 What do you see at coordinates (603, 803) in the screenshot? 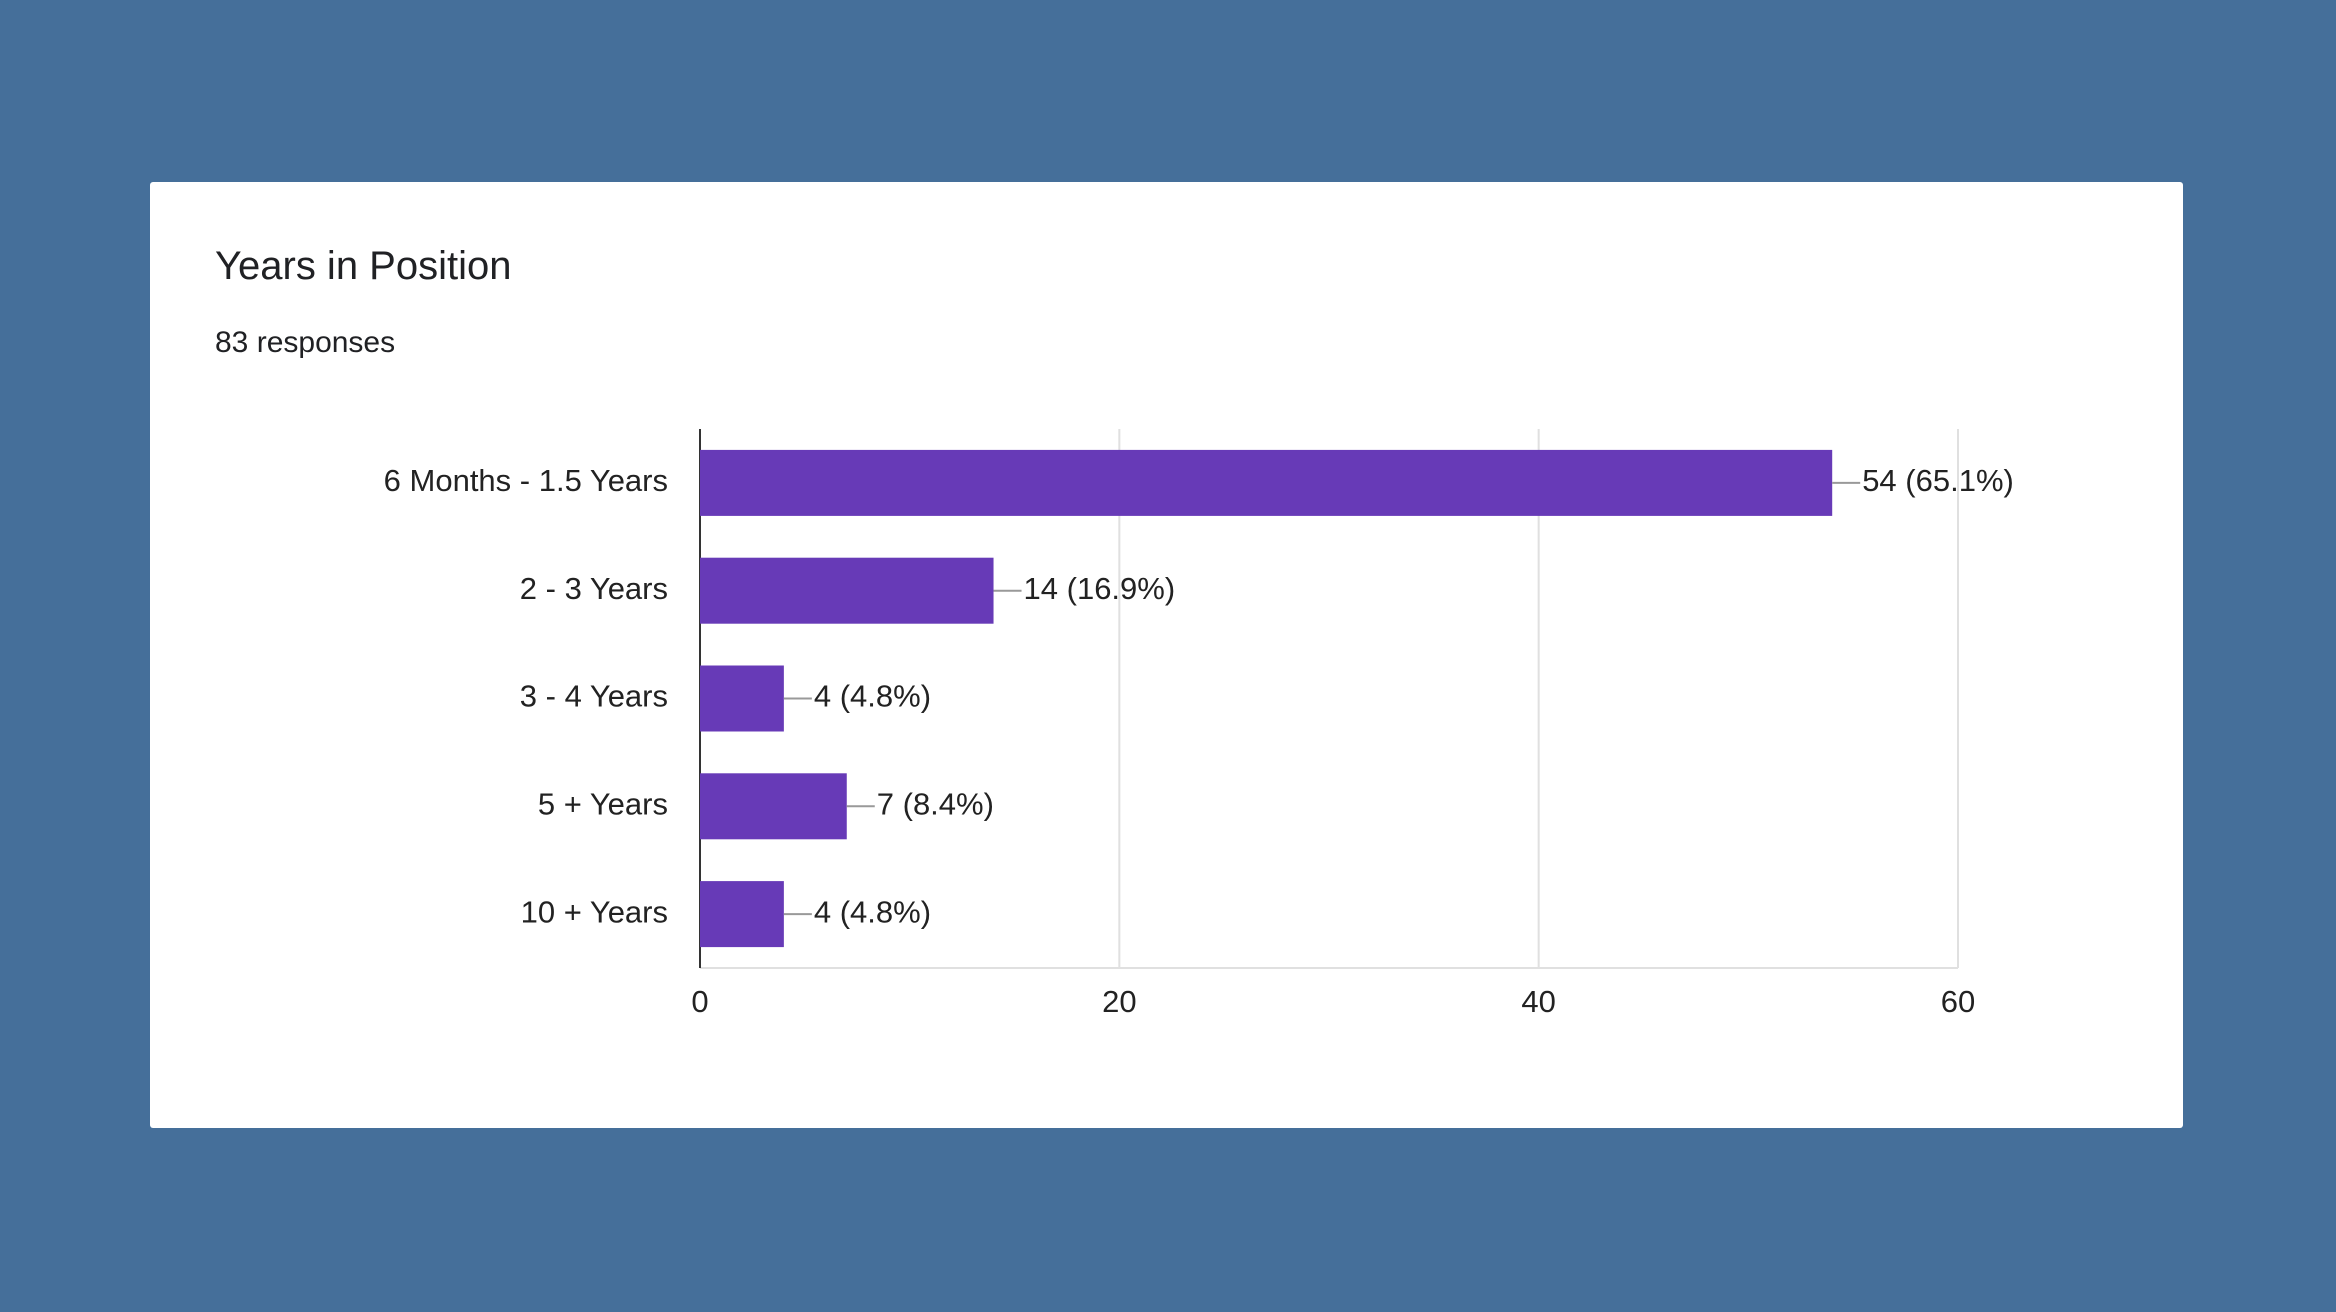
I see `y-tick-label: 5 + Years` at bounding box center [603, 803].